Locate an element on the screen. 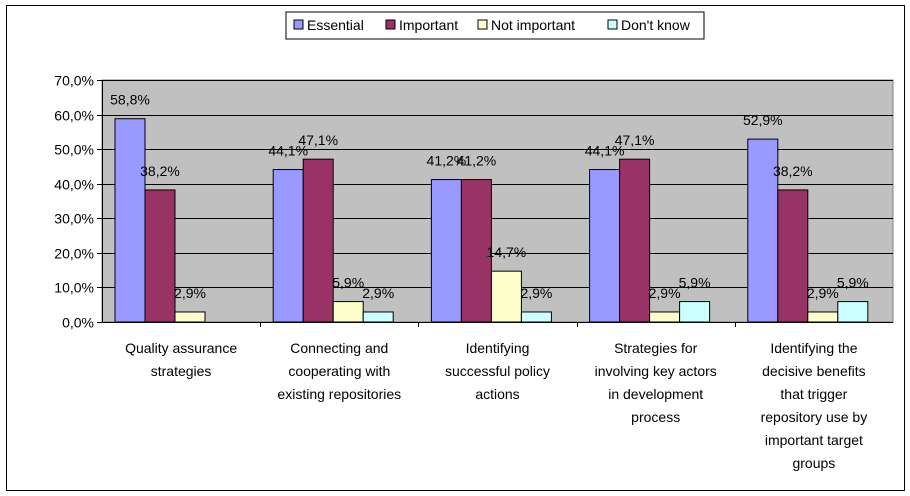 The height and width of the screenshot is (496, 910). legend-label: Important is located at coordinates (428, 25).